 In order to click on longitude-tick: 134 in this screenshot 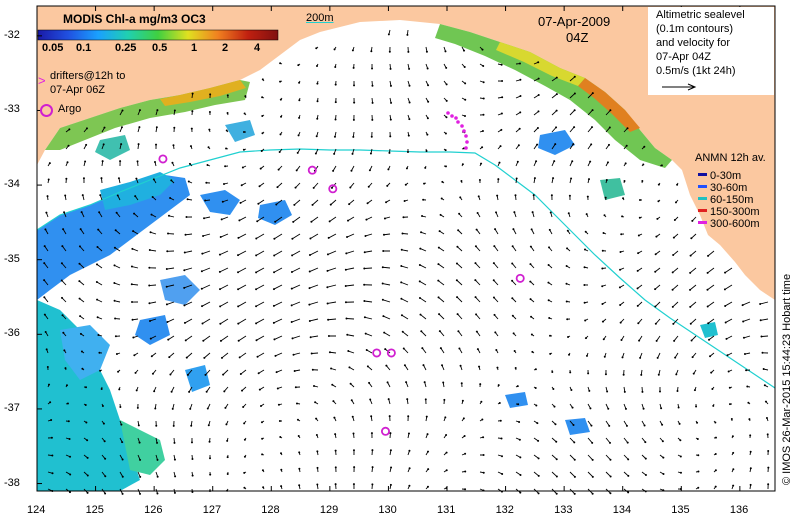, I will do `click(622, 510)`.